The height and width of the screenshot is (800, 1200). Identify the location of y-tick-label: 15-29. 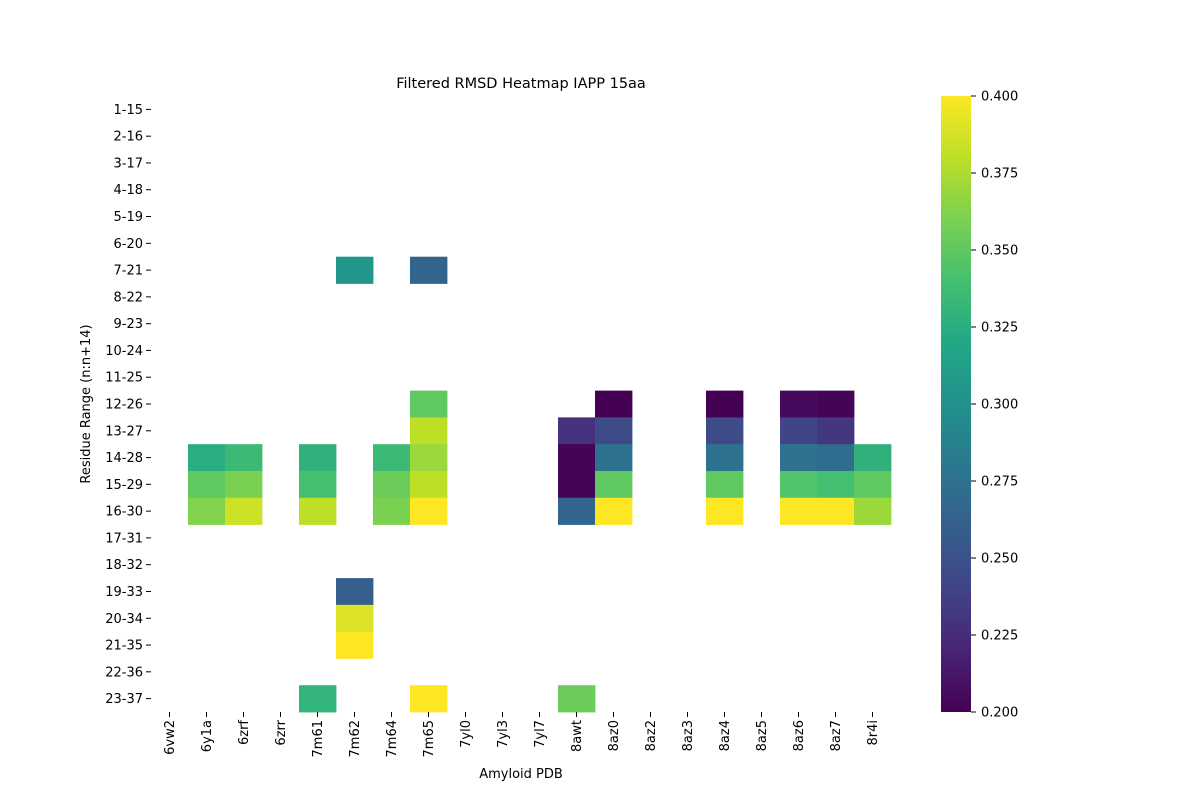
(124, 485).